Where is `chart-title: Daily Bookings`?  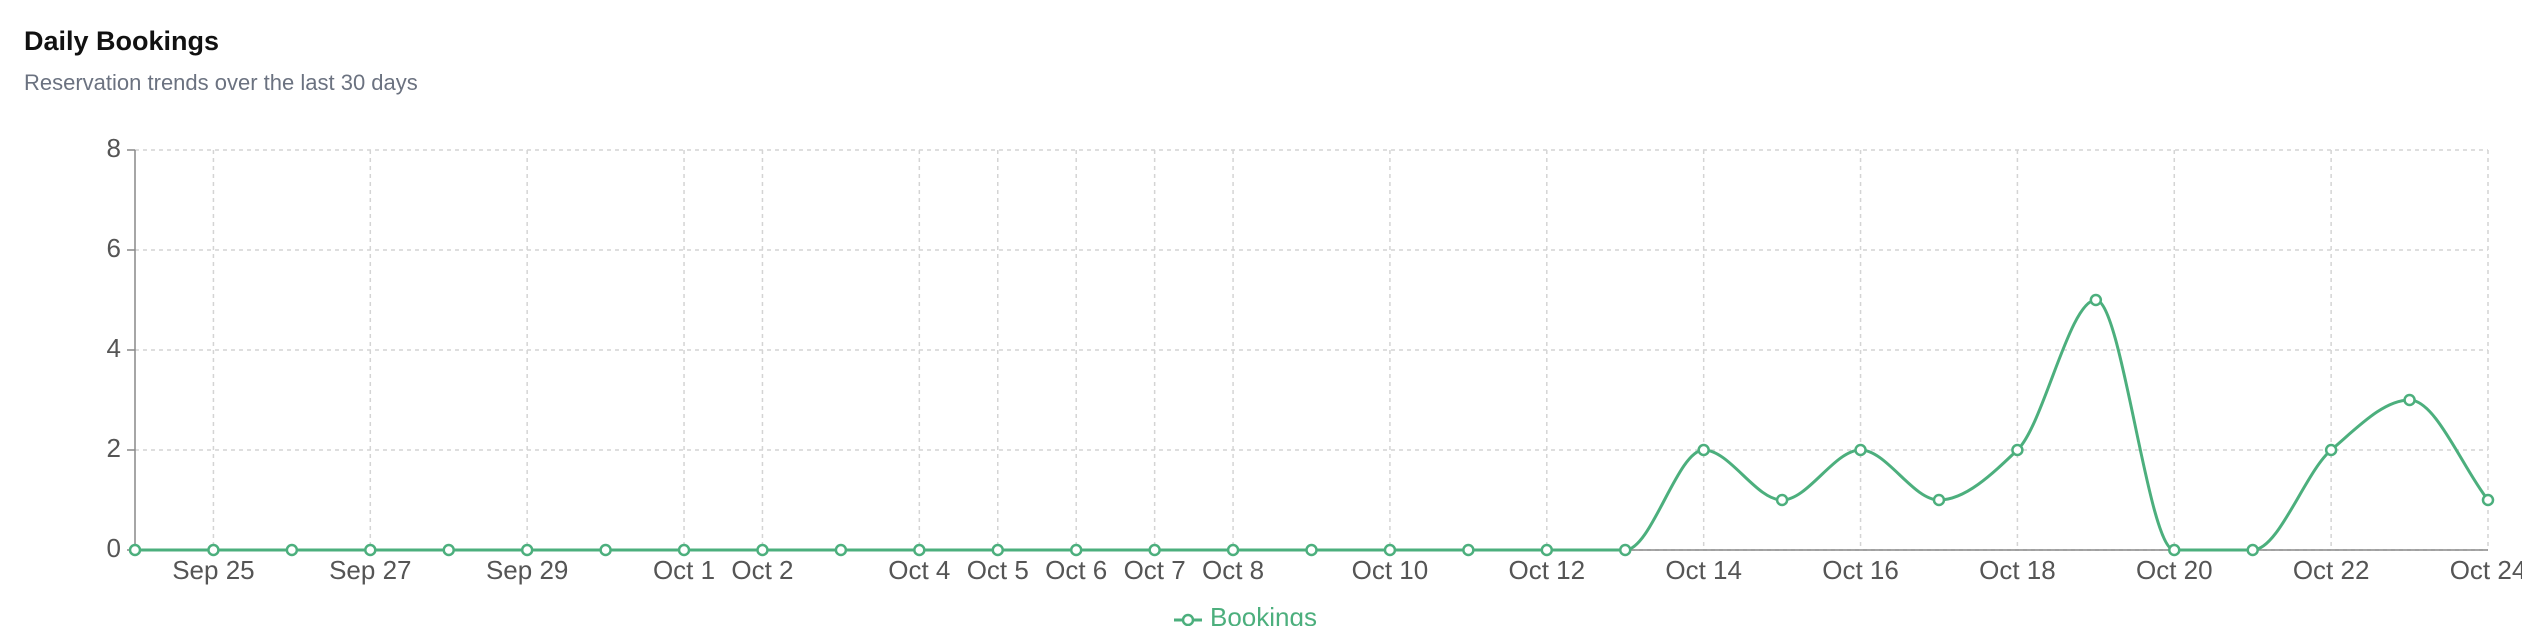 chart-title: Daily Bookings is located at coordinates (121, 41).